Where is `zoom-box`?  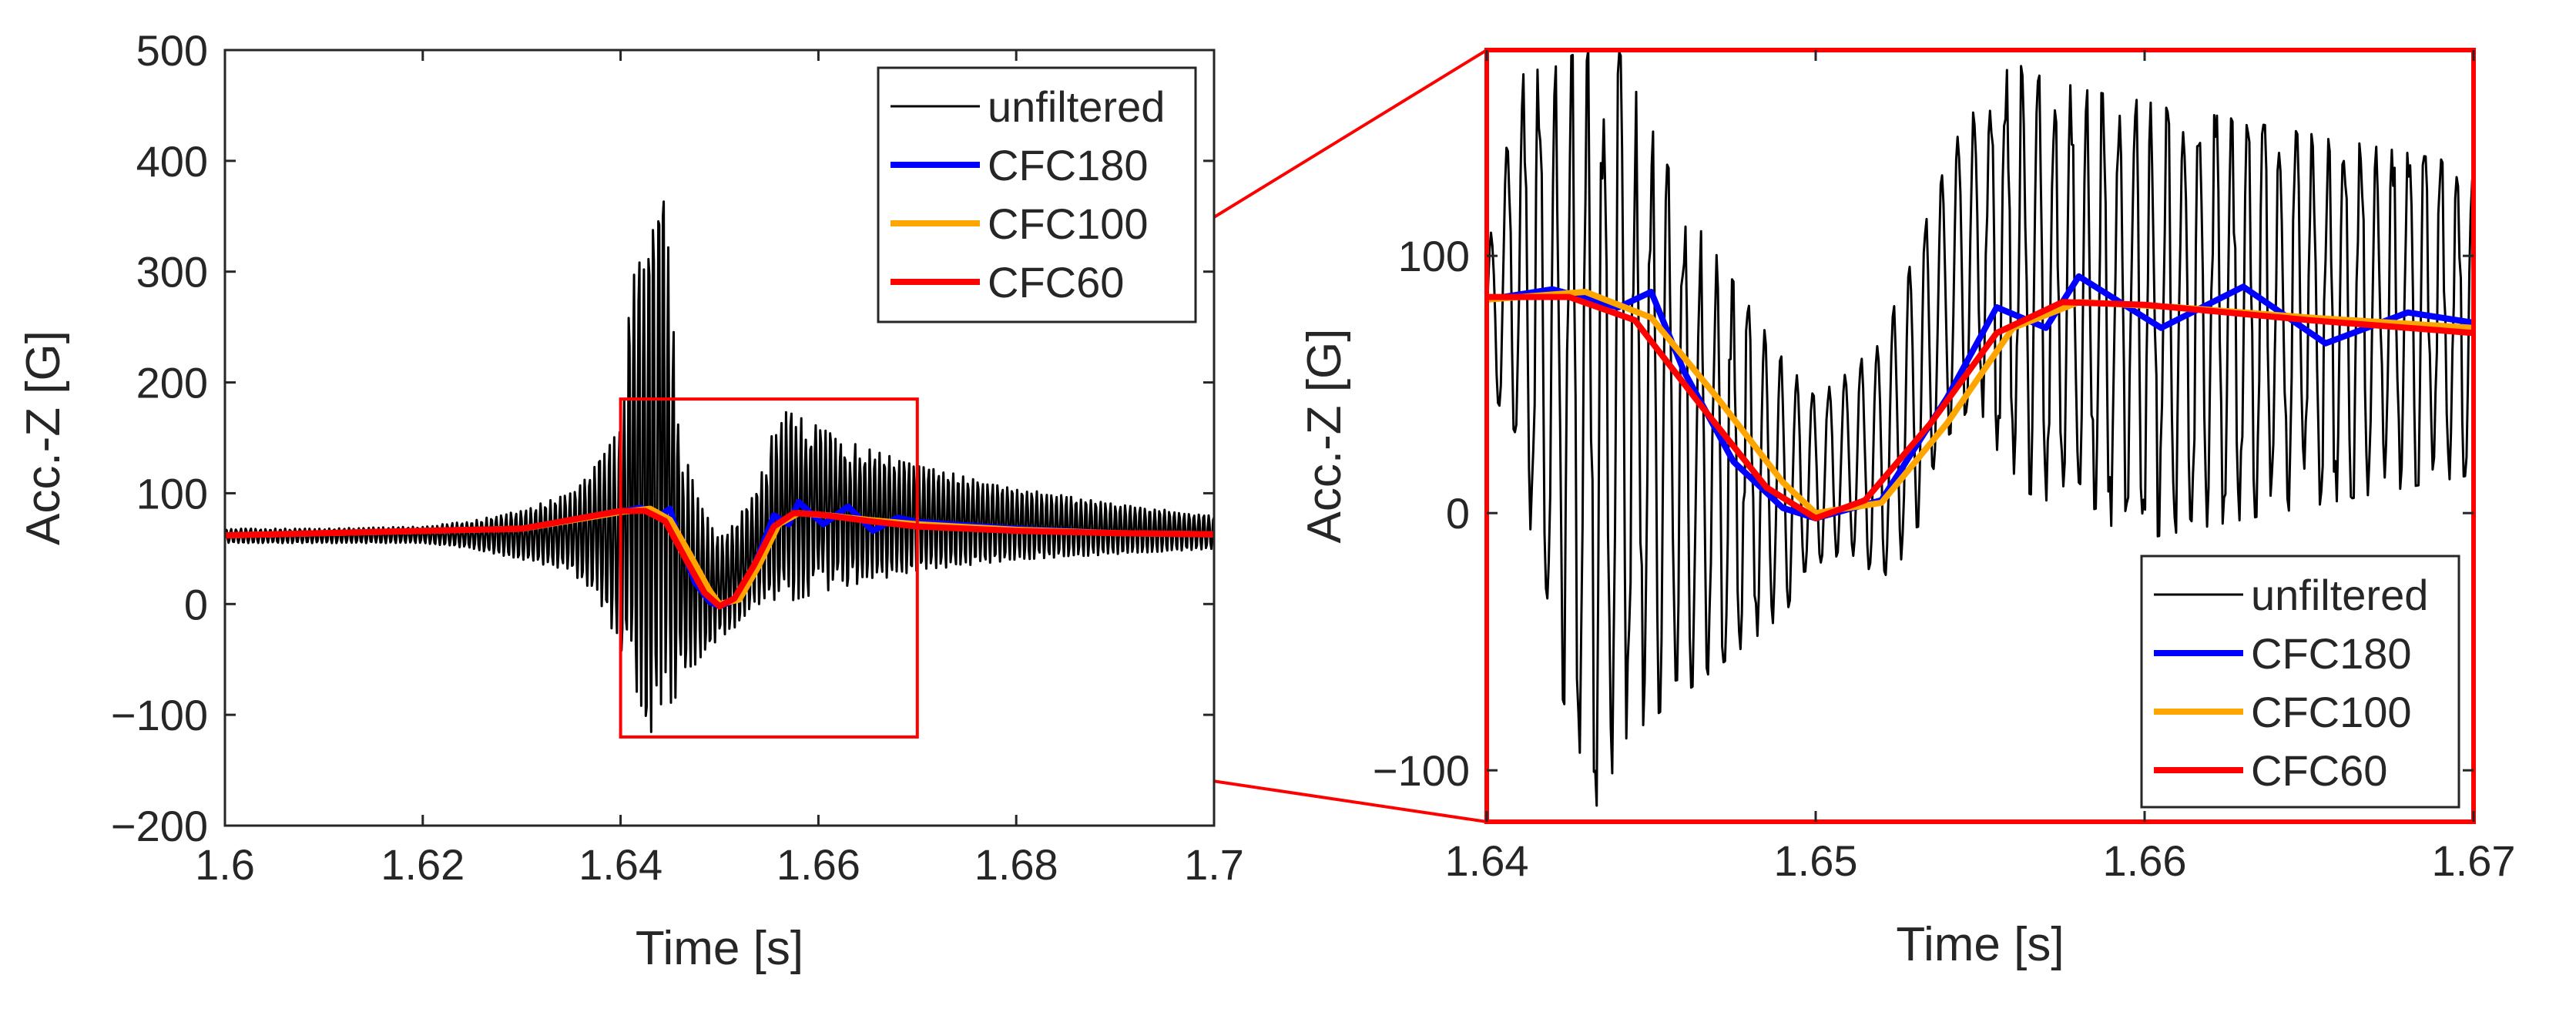
zoom-box is located at coordinates (769, 568).